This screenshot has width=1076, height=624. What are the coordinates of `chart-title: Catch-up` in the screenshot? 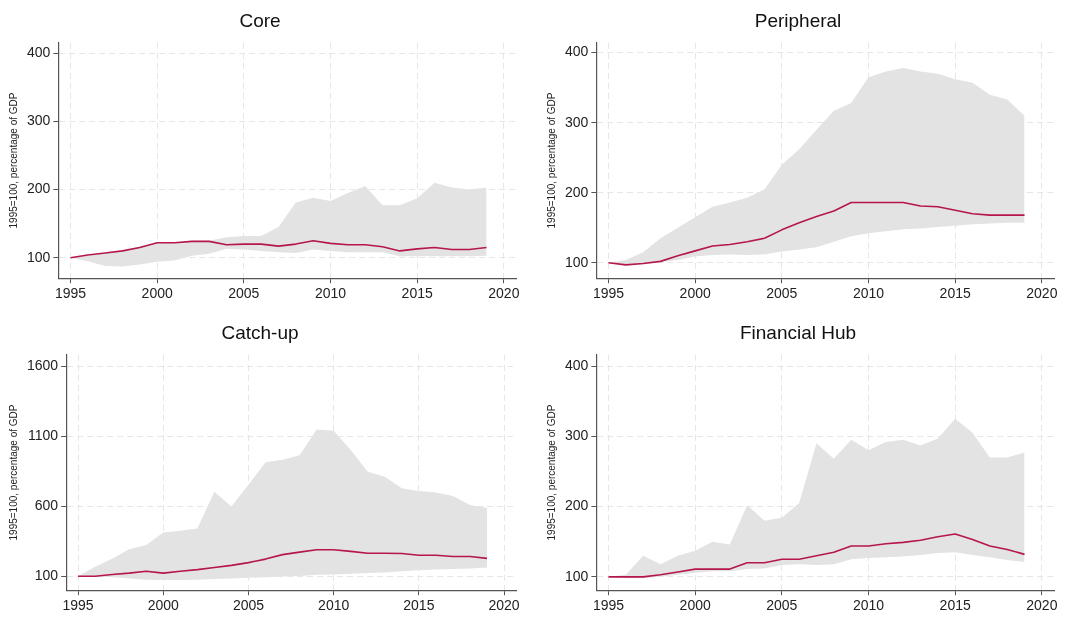 It's located at (260, 332).